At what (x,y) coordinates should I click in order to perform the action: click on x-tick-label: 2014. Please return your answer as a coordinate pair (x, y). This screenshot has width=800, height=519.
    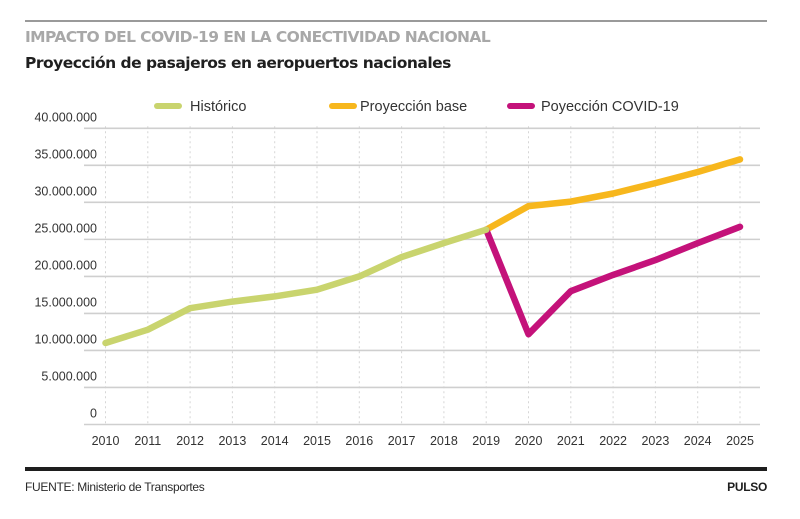
    Looking at the image, I should click on (275, 441).